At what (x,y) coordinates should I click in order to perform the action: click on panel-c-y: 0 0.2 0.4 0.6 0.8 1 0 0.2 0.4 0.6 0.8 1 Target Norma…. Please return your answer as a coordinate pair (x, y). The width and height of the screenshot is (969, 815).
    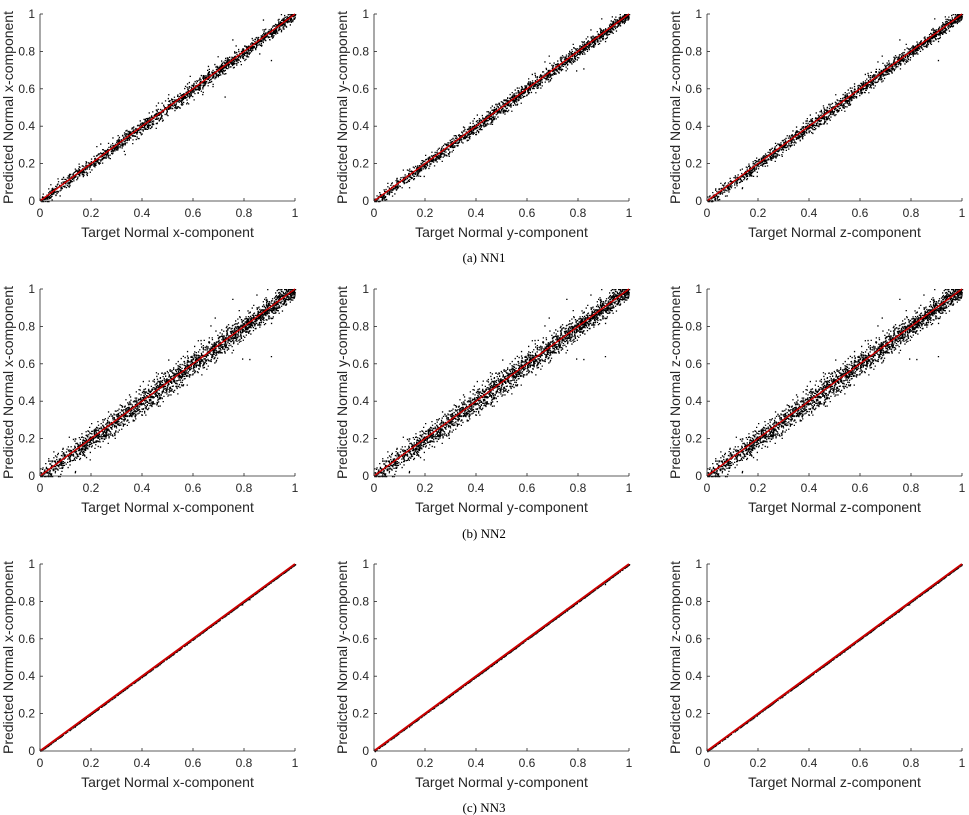
    Looking at the image, I should click on (483, 673).